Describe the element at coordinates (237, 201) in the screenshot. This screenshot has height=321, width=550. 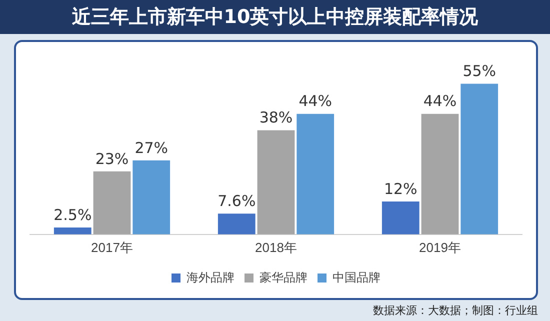
I see `data-label: 7.6%` at that location.